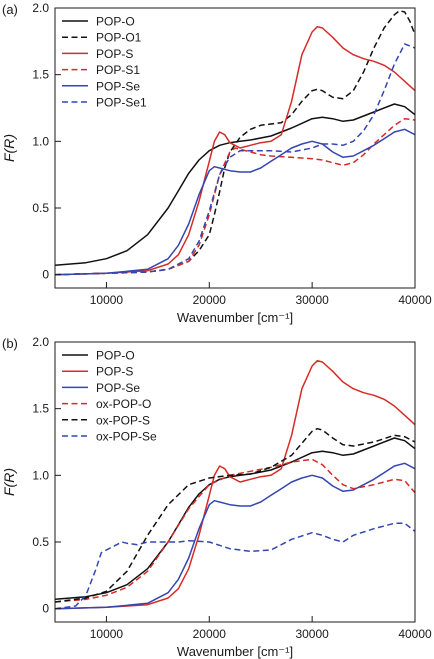  What do you see at coordinates (10, 343) in the screenshot?
I see `panel-label: (b)` at bounding box center [10, 343].